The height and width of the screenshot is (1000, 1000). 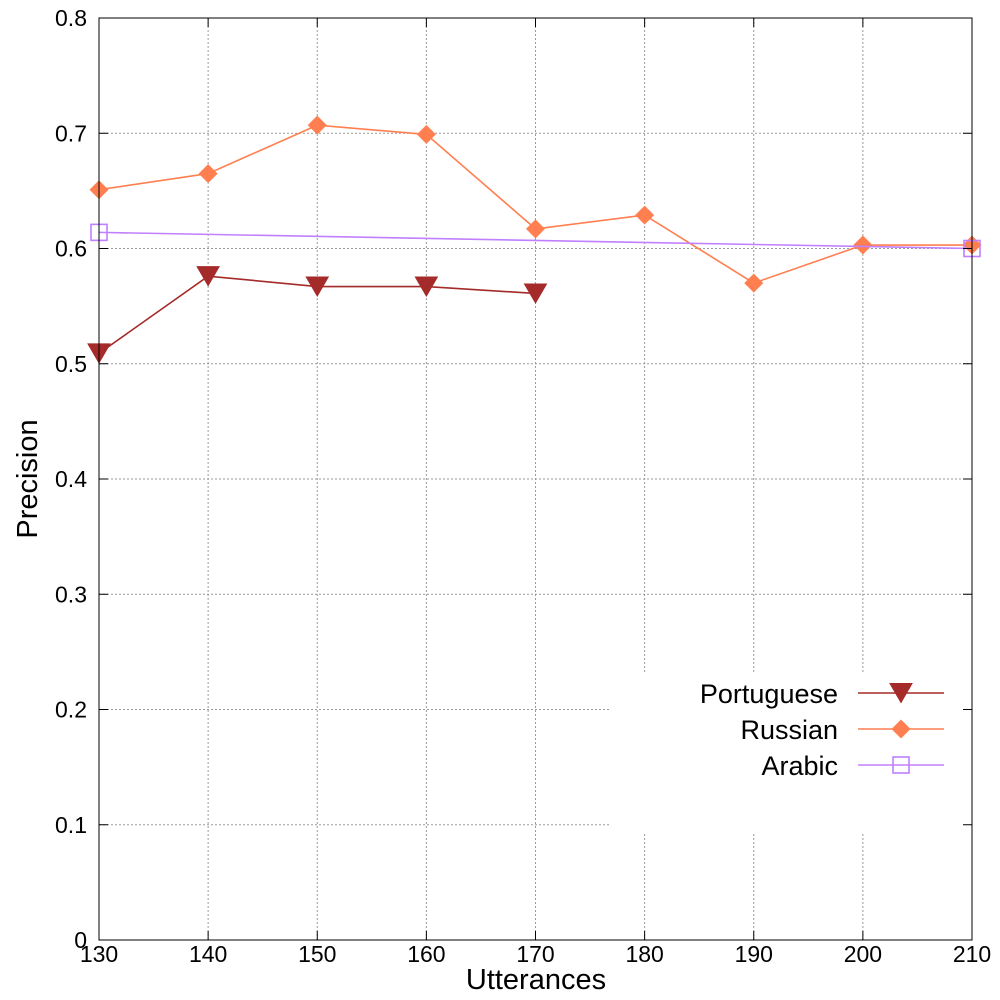 What do you see at coordinates (28, 478) in the screenshot?
I see `y-axis-title: Precision` at bounding box center [28, 478].